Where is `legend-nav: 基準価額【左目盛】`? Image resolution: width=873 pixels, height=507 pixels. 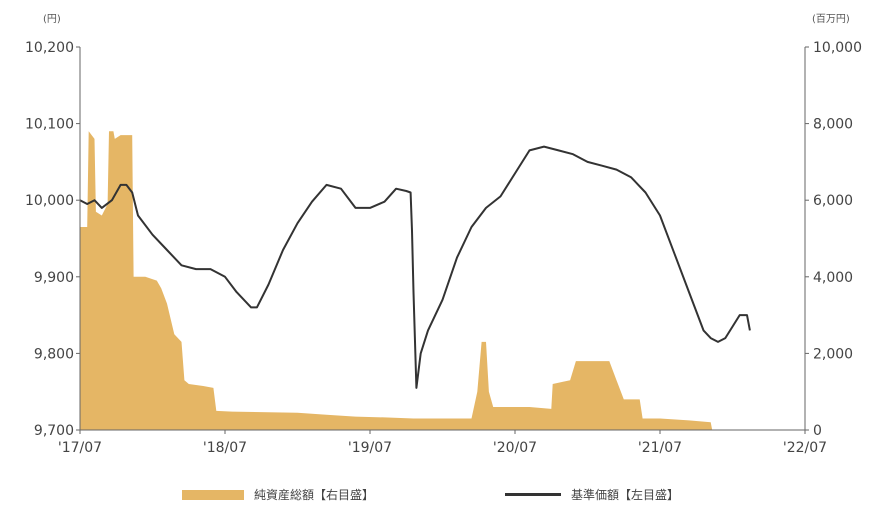
legend-nav: 基準価額【左目盛】 is located at coordinates (592, 494).